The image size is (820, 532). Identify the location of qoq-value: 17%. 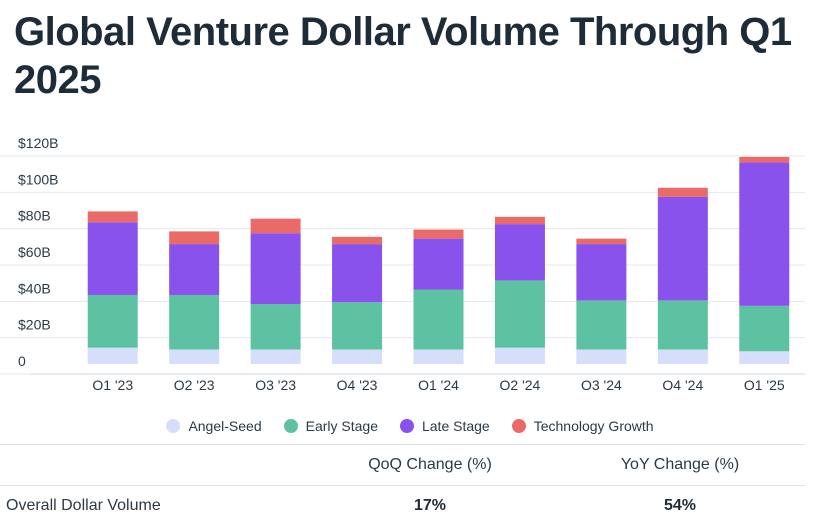
(430, 505).